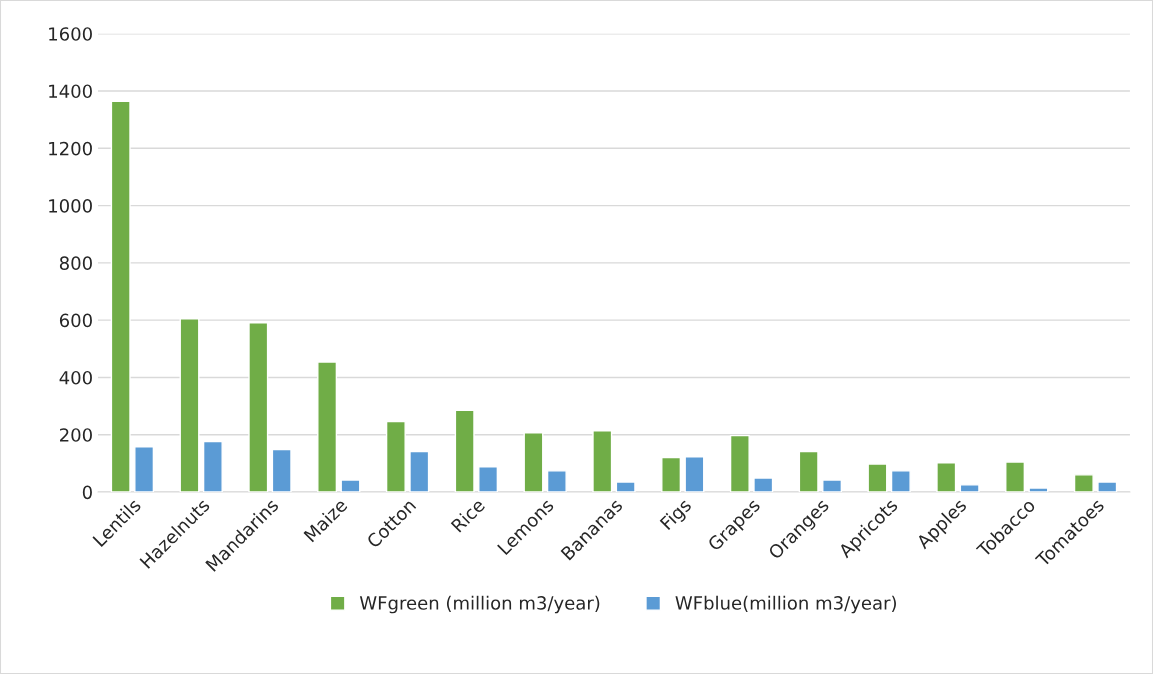  I want to click on x-tick-label: Figs, so click(677, 515).